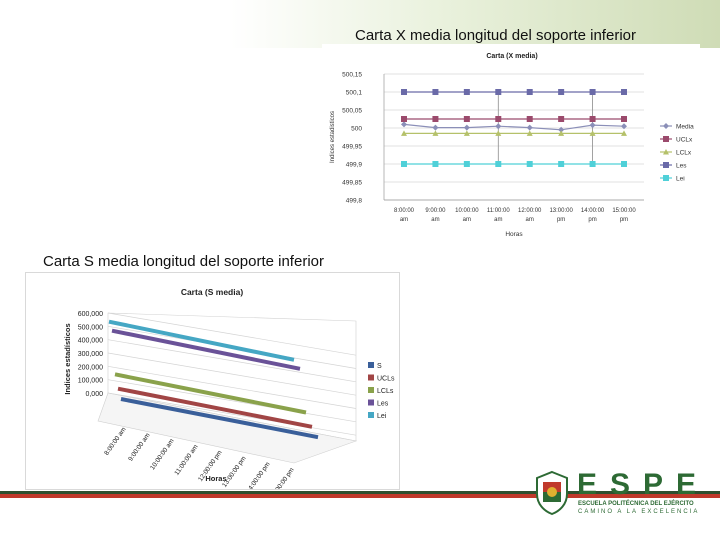 Image resolution: width=720 pixels, height=540 pixels. What do you see at coordinates (514, 92) in the screenshot?
I see `series-les` at bounding box center [514, 92].